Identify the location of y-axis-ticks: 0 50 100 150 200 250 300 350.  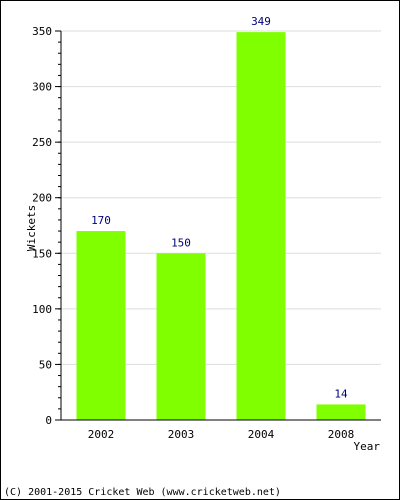
(46, 226).